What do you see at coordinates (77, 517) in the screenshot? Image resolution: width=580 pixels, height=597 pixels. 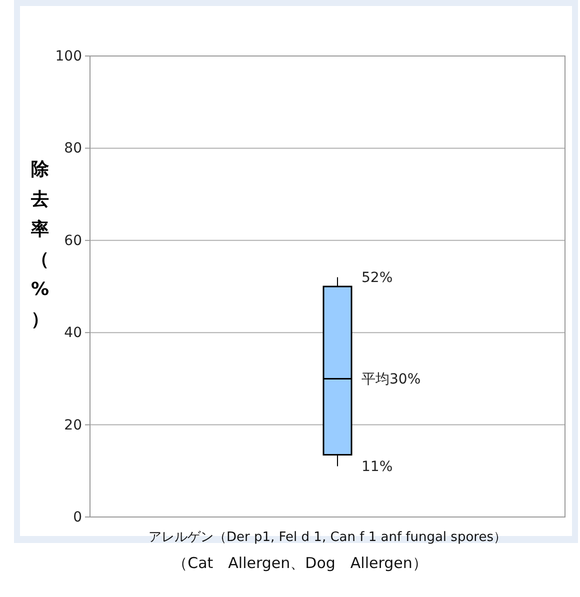 I see `y-tick-label: 0` at bounding box center [77, 517].